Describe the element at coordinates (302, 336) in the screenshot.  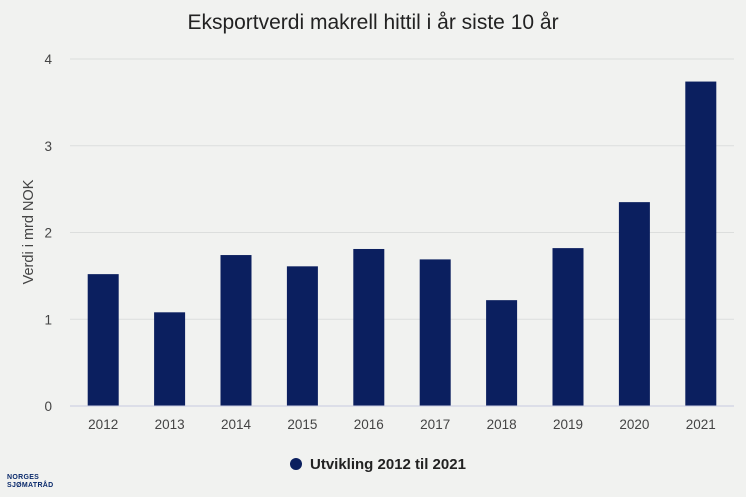
I see `bar-2015` at that location.